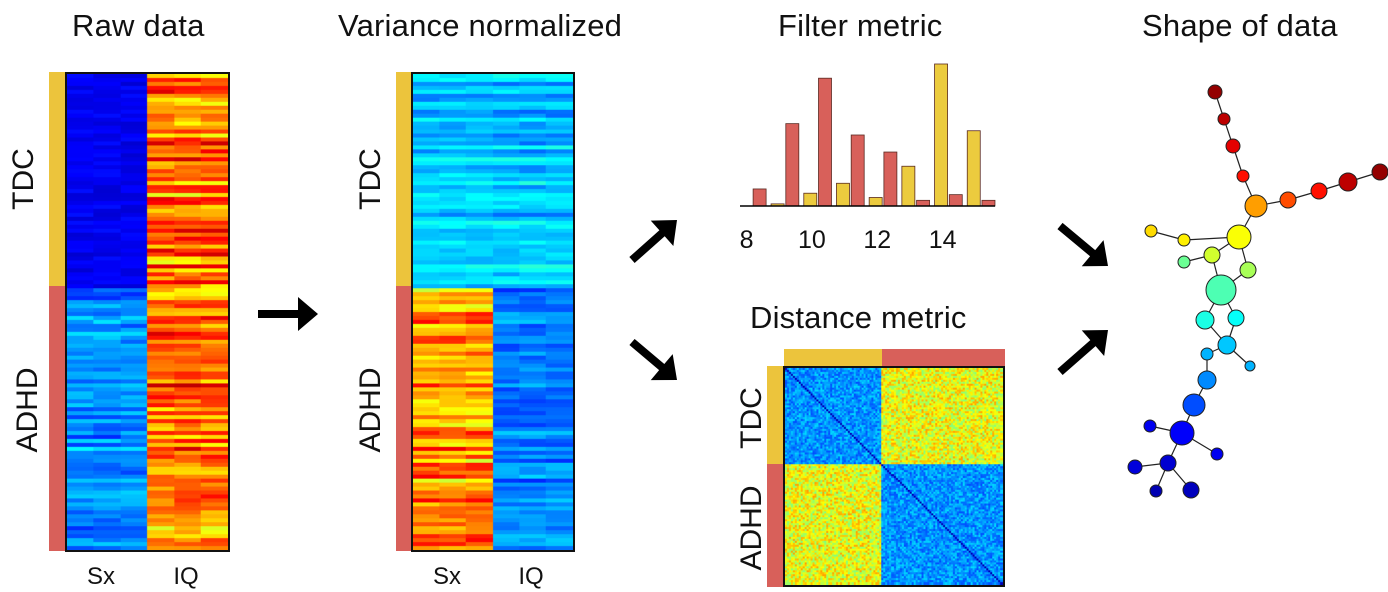 The width and height of the screenshot is (1388, 592). What do you see at coordinates (531, 576) in the screenshot?
I see `vn-iq-label: IQ` at bounding box center [531, 576].